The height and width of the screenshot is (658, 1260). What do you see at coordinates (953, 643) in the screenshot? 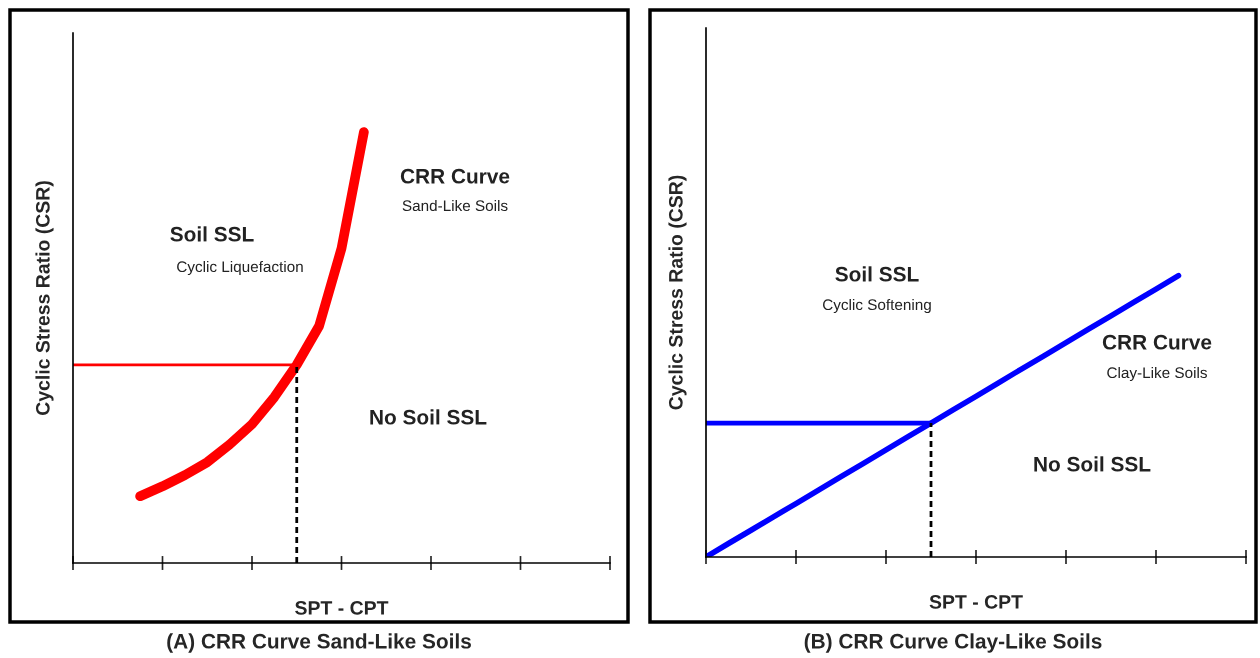
I see `text: (B) CRR Curve Clay-Like Soils` at bounding box center [953, 643].